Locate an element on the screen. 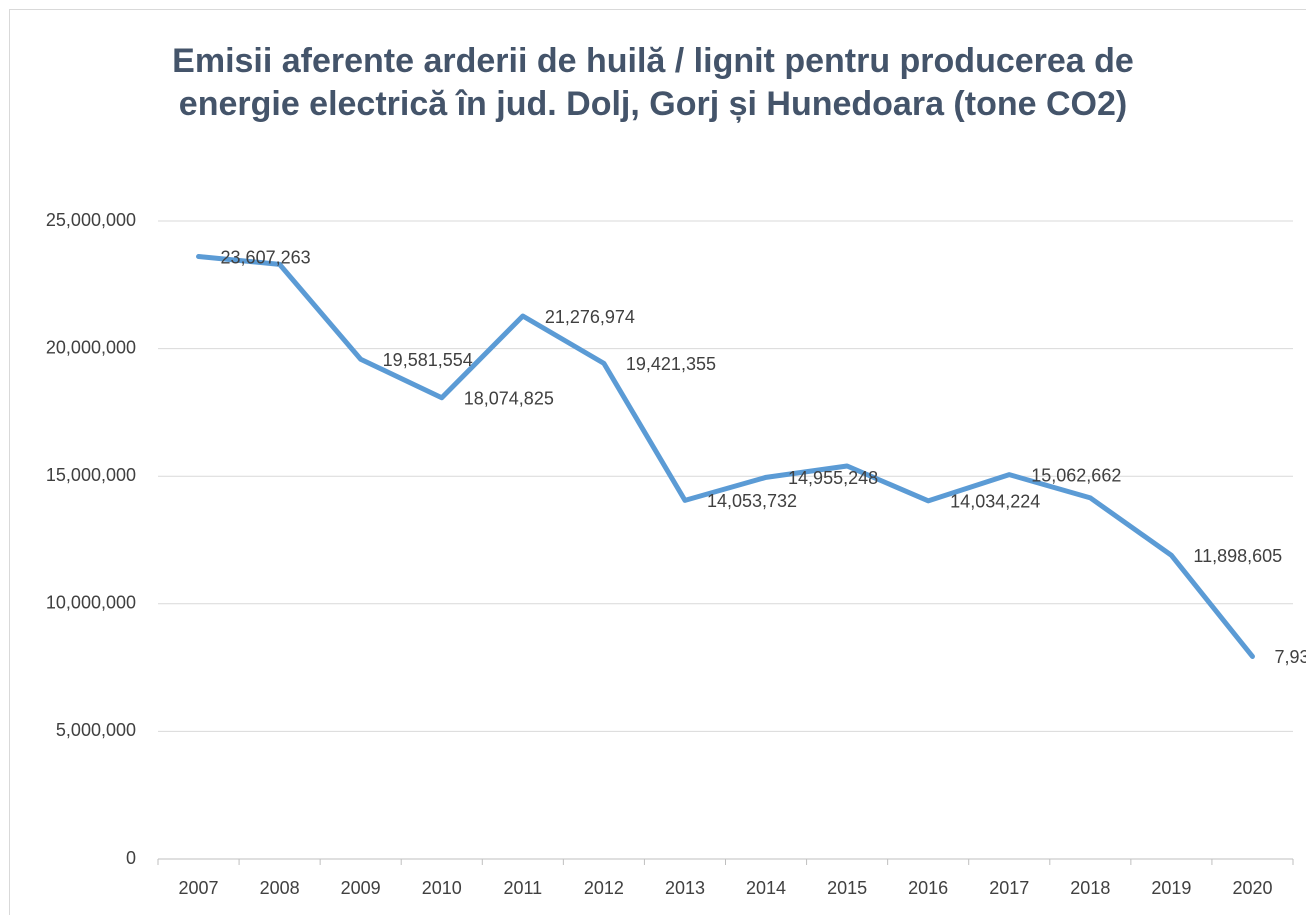  x-tick-label: 2011 is located at coordinates (522, 888).